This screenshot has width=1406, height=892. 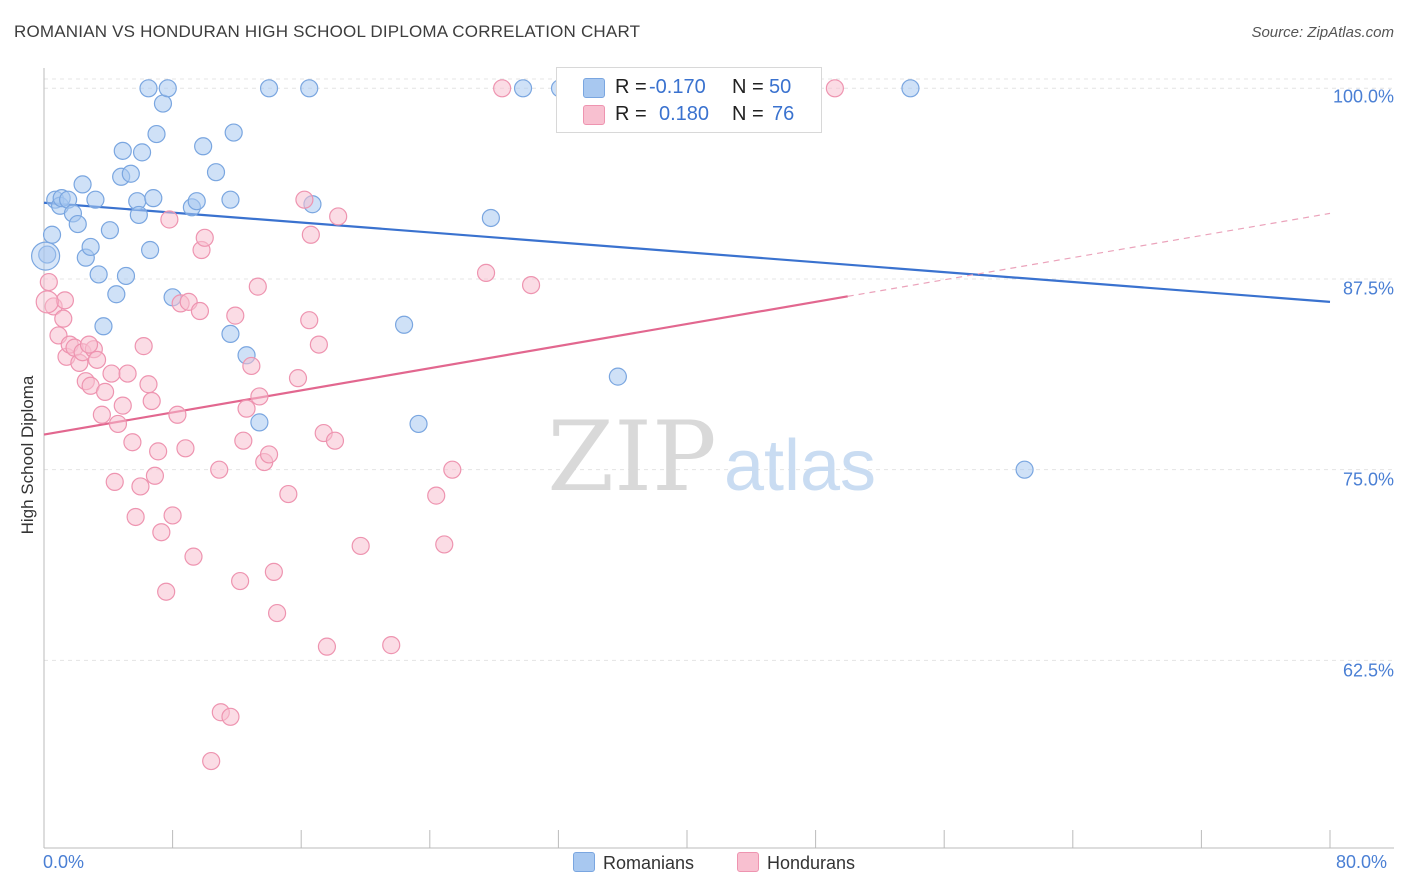 What do you see at coordinates (27, 455) in the screenshot?
I see `y-axis-label: High School Diploma` at bounding box center [27, 455].